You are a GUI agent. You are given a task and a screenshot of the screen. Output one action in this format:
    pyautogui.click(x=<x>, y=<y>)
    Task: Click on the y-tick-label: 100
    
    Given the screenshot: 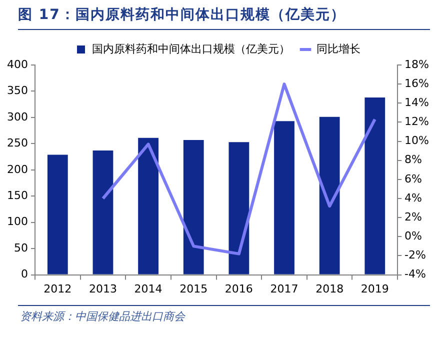 What is the action you would take?
    pyautogui.click(x=17, y=221)
    